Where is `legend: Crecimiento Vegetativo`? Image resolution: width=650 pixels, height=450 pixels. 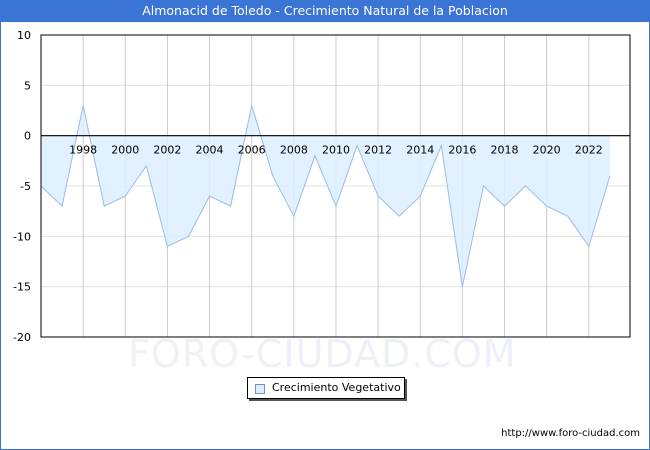 legend: Crecimiento Vegetativo is located at coordinates (326, 388).